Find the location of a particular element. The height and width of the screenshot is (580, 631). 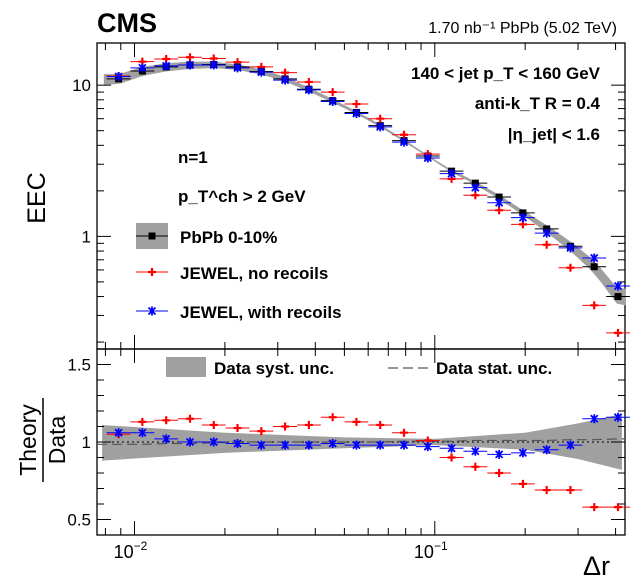

legend-rec-marker is located at coordinates (152, 311).